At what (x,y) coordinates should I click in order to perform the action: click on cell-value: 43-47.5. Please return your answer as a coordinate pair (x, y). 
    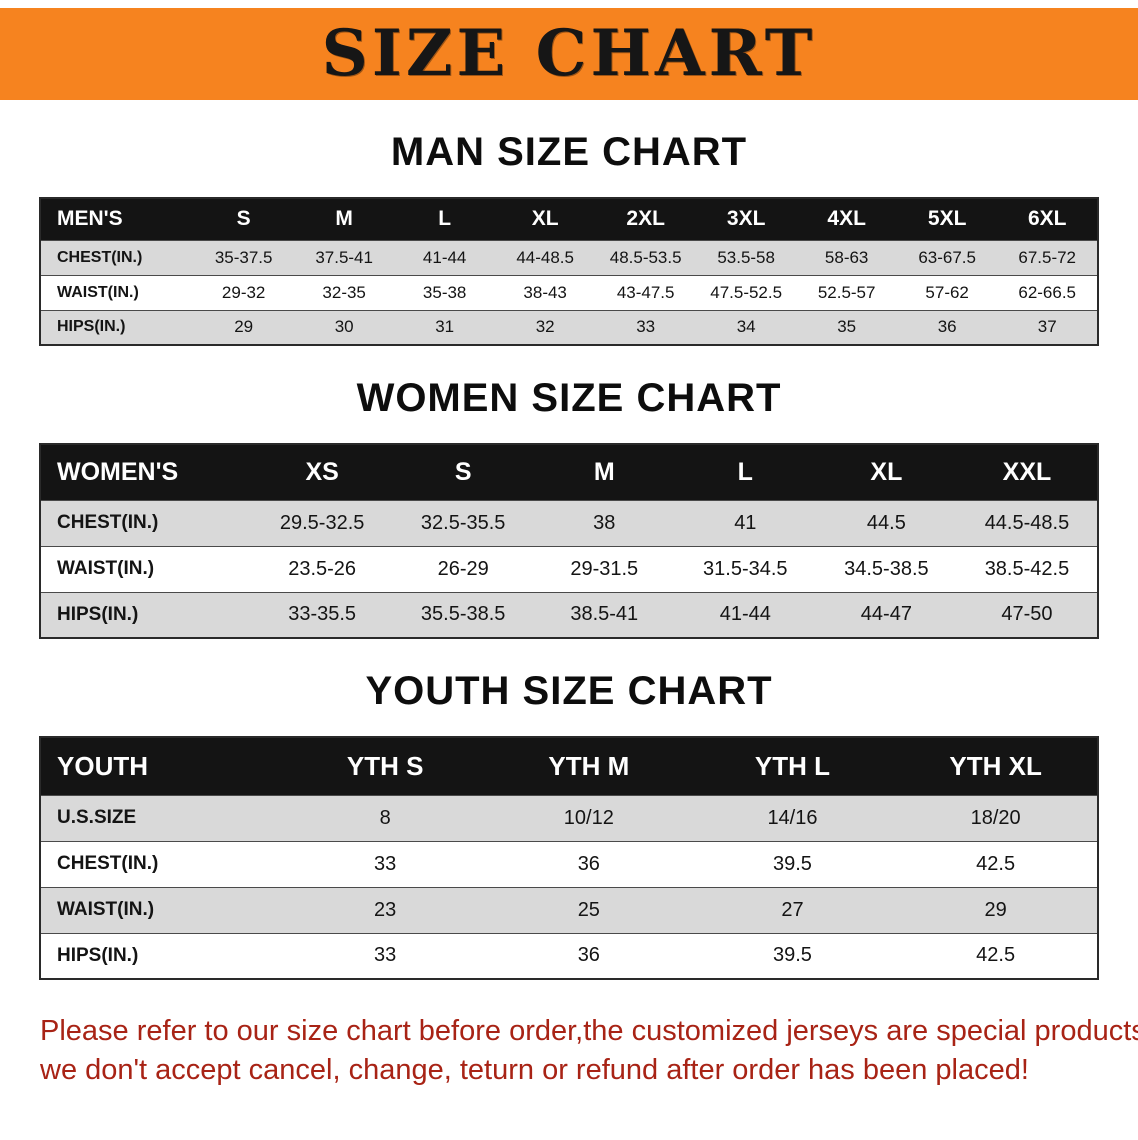
    Looking at the image, I should click on (645, 292).